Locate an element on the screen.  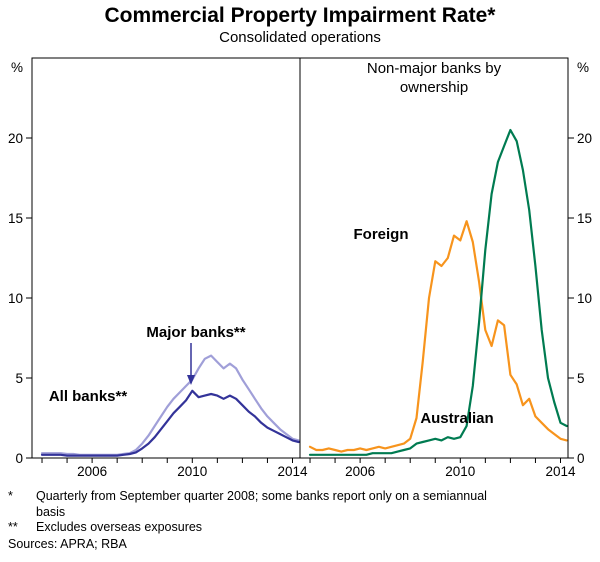
annotation-australian: Australian is located at coordinates (456, 418).